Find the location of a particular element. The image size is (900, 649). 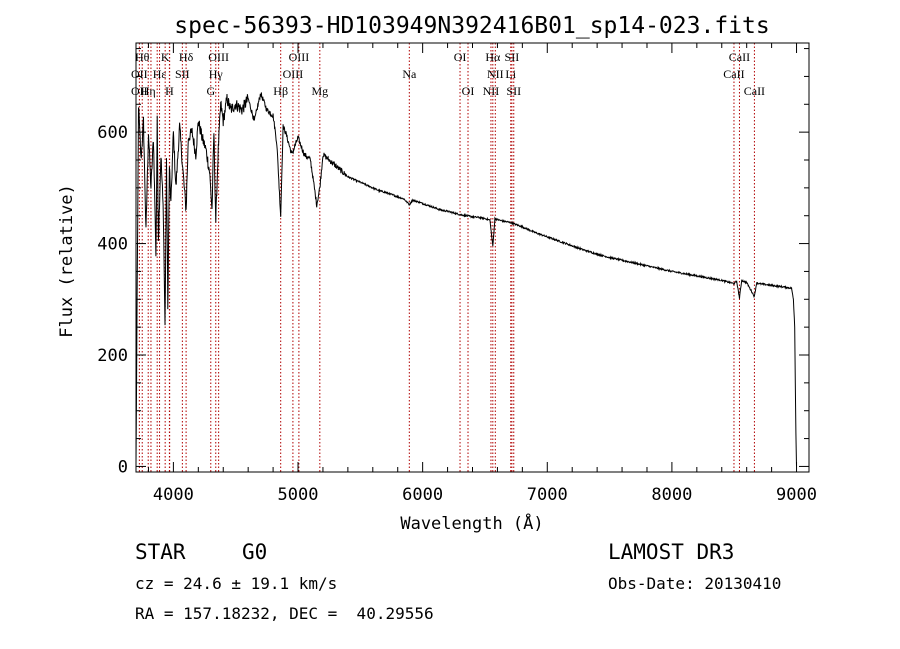

x-tick-label-9000: 9000 is located at coordinates (796, 495).